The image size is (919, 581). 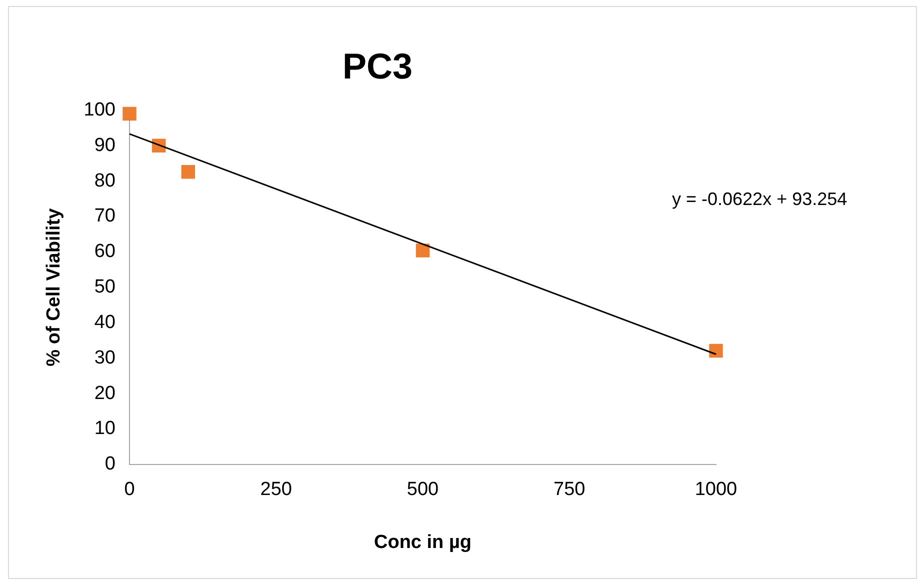 What do you see at coordinates (105, 216) in the screenshot?
I see `y-tick-label: 70` at bounding box center [105, 216].